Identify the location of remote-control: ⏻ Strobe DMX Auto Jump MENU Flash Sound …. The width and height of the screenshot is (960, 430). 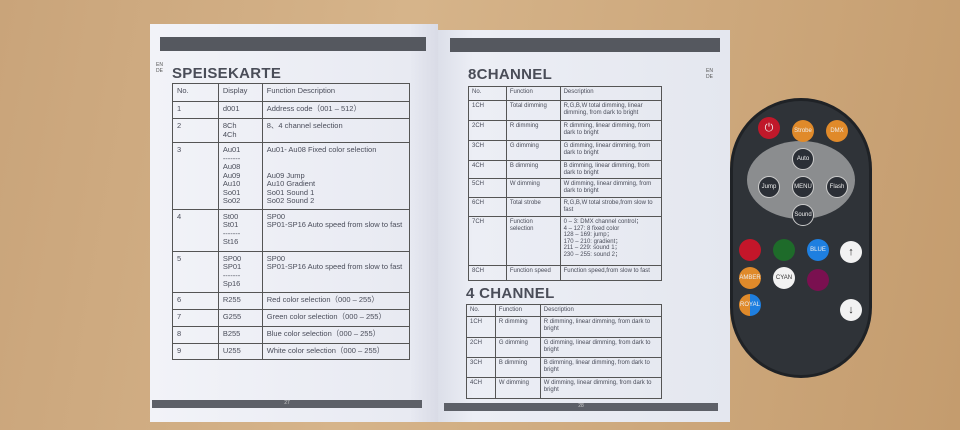
(801, 238).